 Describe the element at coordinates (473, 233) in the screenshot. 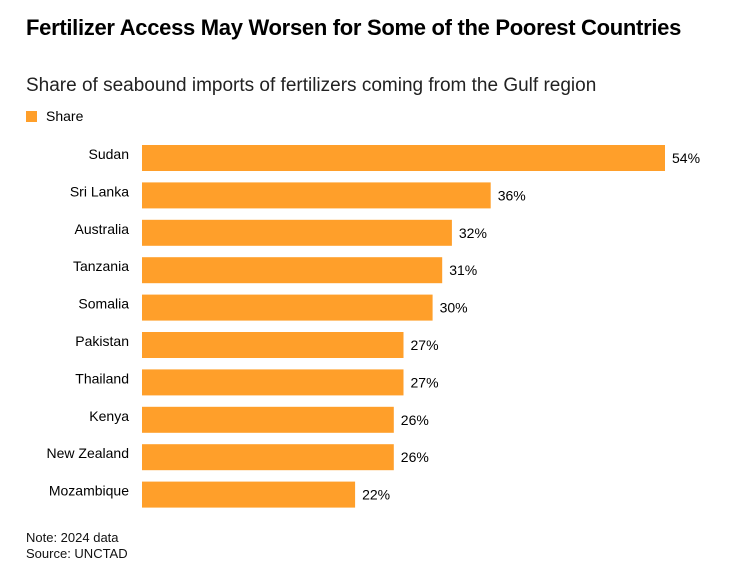

I see `value-label: 32%` at that location.